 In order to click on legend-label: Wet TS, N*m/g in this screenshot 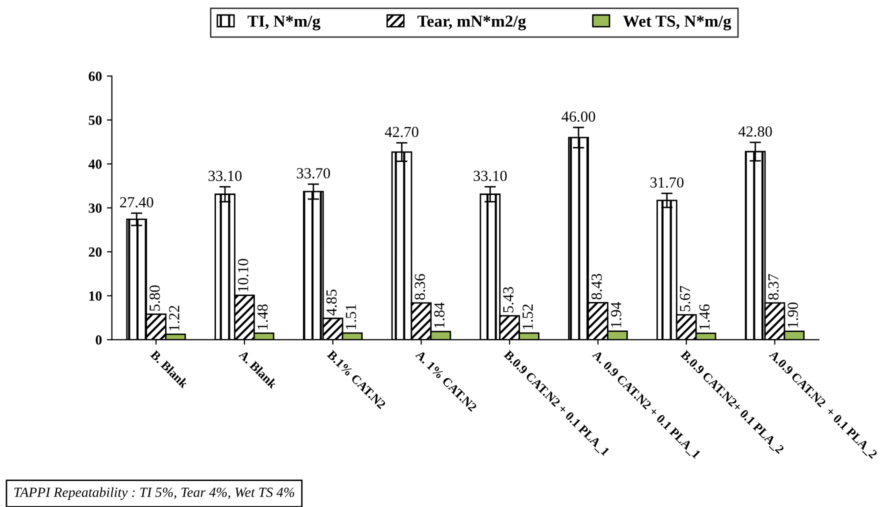, I will do `click(677, 23)`.